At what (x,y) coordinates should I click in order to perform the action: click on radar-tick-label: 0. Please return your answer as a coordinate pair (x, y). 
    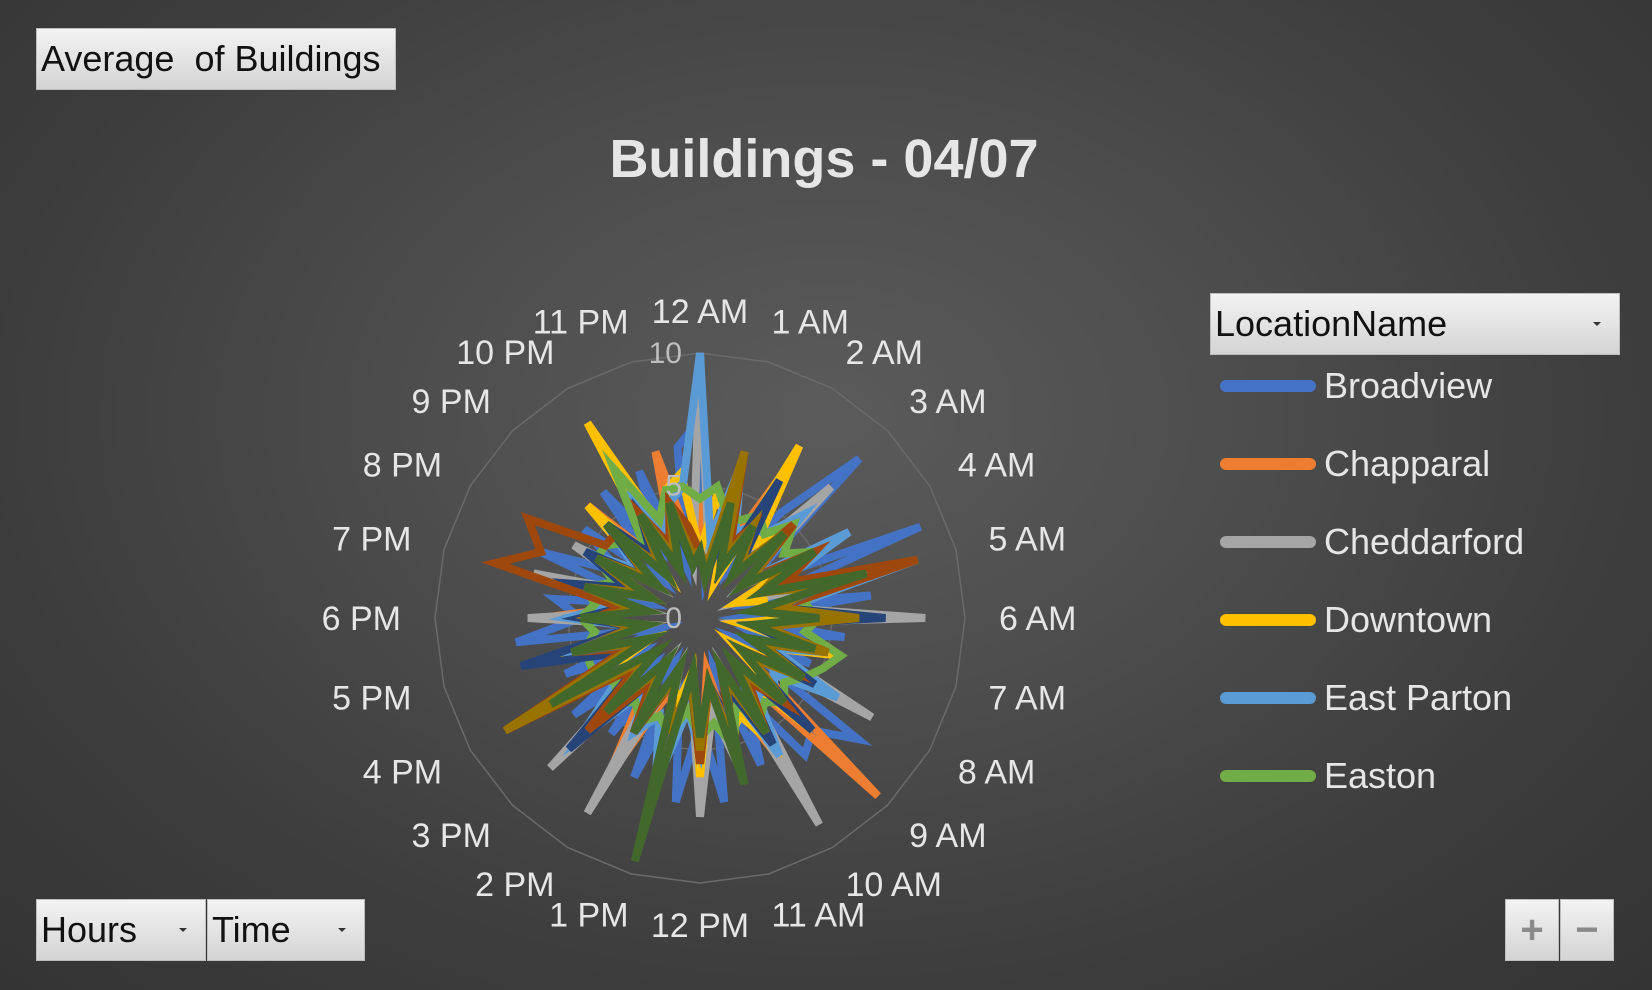
    Looking at the image, I should click on (673, 618).